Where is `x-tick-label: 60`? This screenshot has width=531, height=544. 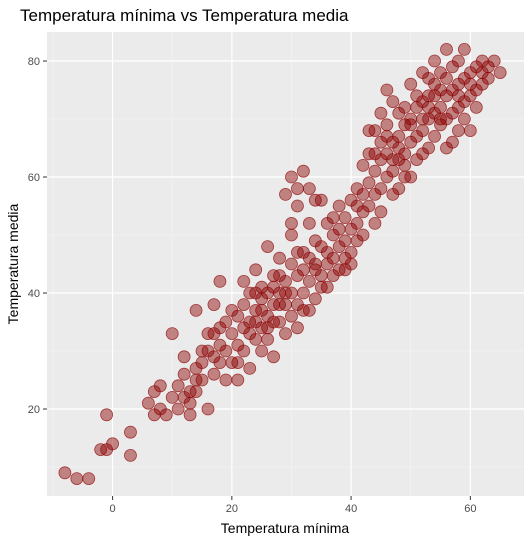 x-tick-label: 60 is located at coordinates (470, 509).